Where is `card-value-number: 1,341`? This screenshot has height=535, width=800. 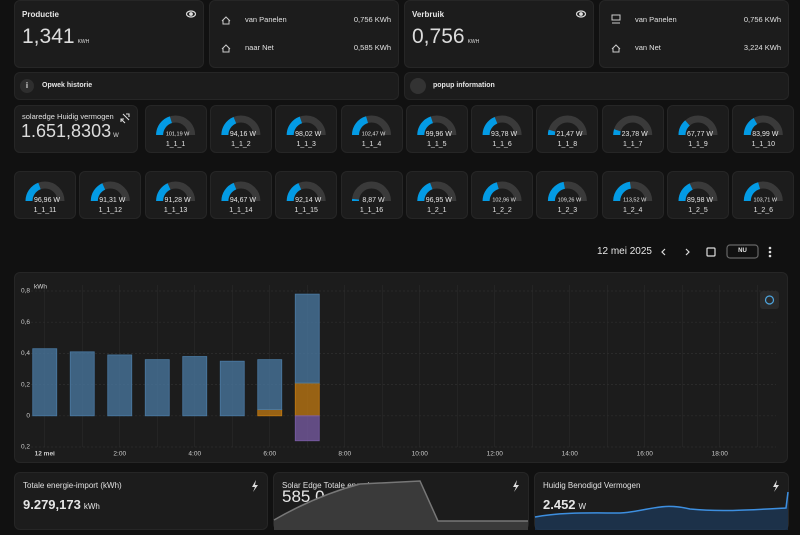 card-value-number: 1,341 is located at coordinates (48, 36).